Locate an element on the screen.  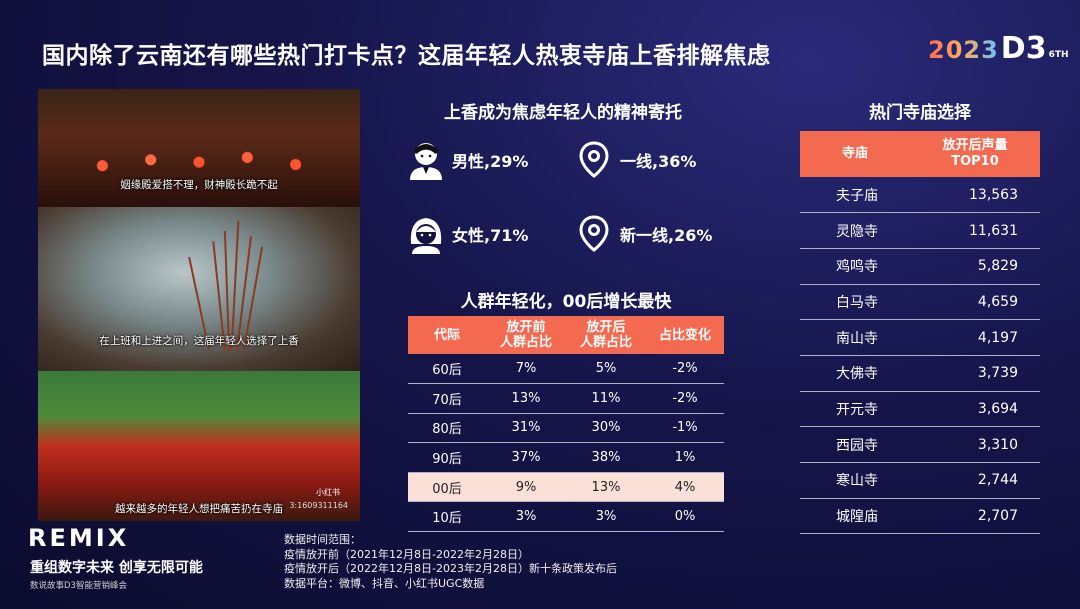
temple-volume-cell: 4,197 is located at coordinates (975, 337).